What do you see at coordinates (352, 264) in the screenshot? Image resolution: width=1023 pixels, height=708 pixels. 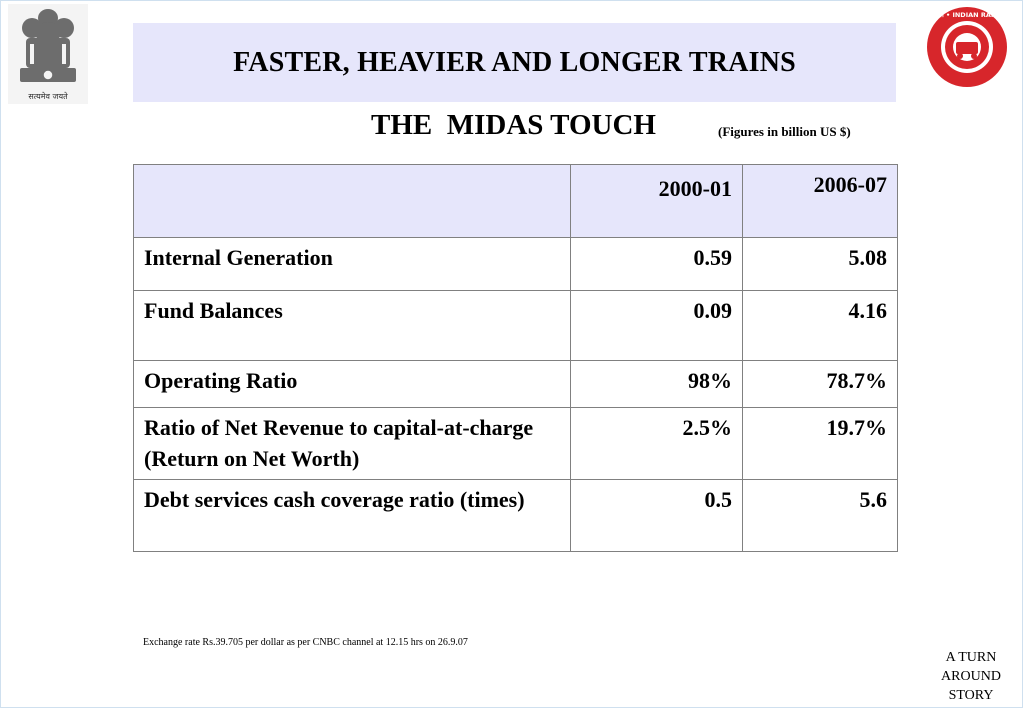 I see `row-label: Internal Generation` at bounding box center [352, 264].